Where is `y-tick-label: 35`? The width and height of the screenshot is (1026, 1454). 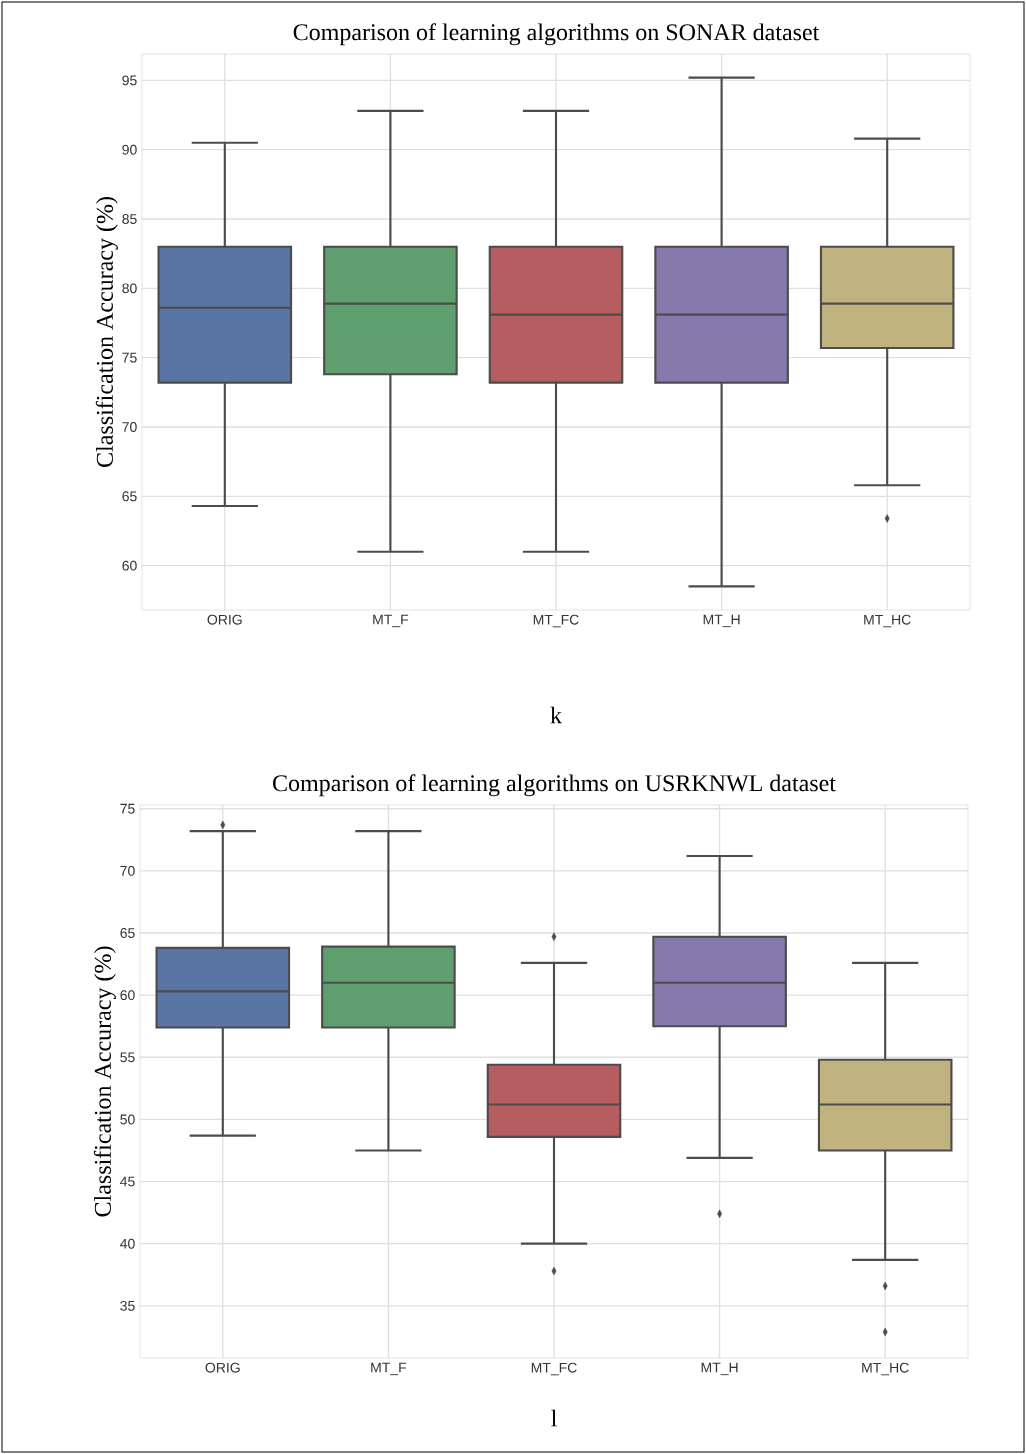 y-tick-label: 35 is located at coordinates (127, 1305).